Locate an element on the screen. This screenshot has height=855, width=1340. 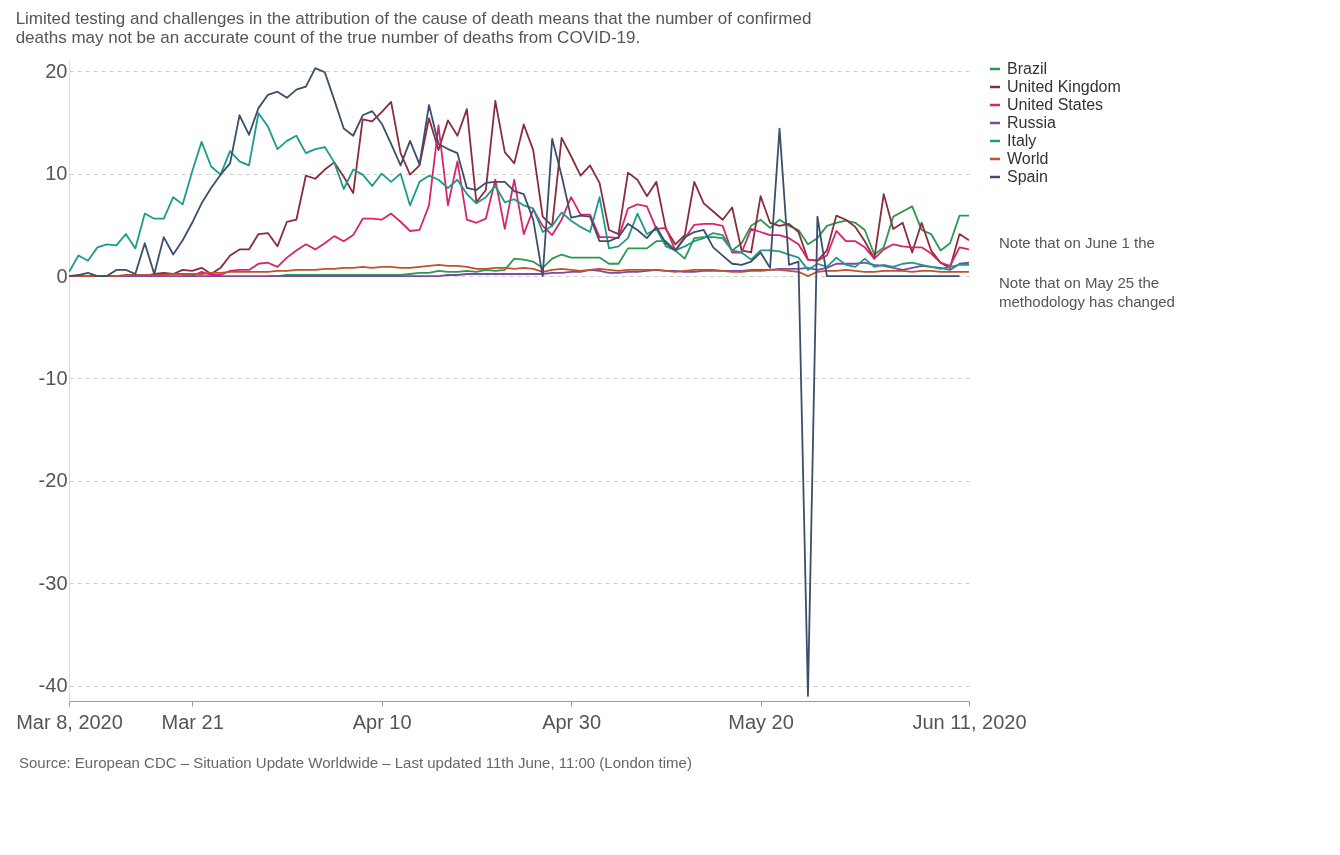
y-tick-label: -20 is located at coordinates (53, 480).